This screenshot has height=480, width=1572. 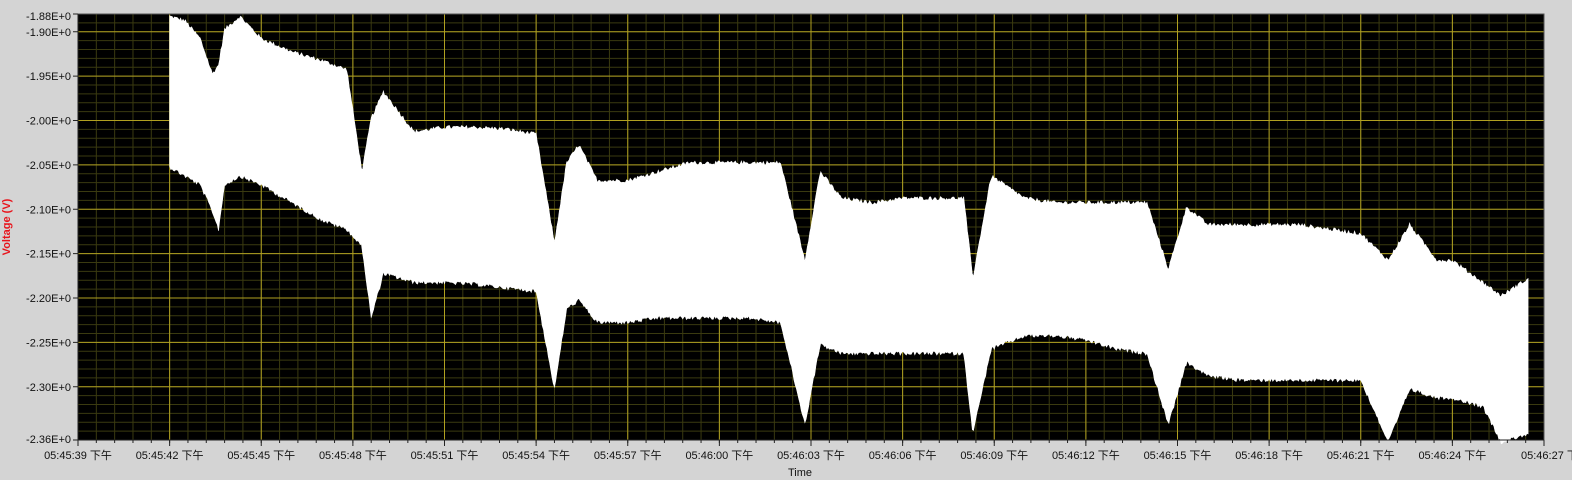 What do you see at coordinates (48, 343) in the screenshot?
I see `y-tick-label: -2.25E+0` at bounding box center [48, 343].